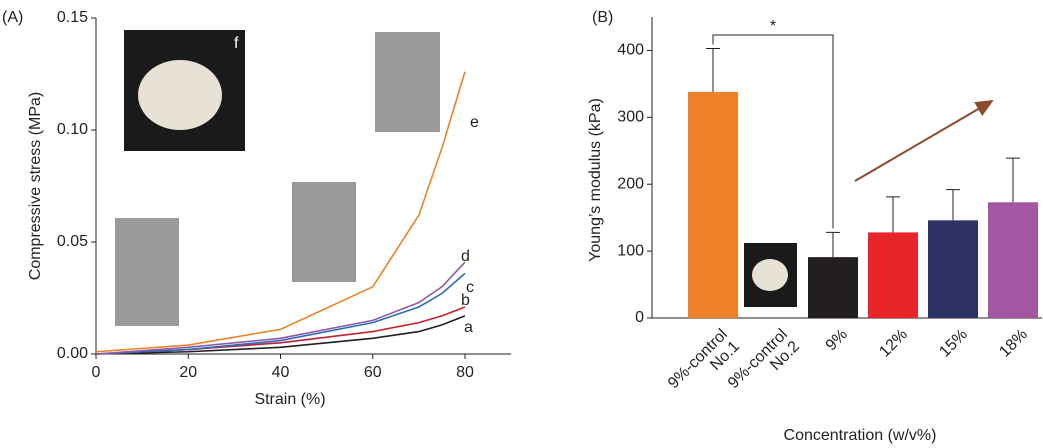 The width and height of the screenshot is (1043, 448). What do you see at coordinates (465, 372) in the screenshot?
I see `x-tick-label: 80` at bounding box center [465, 372].